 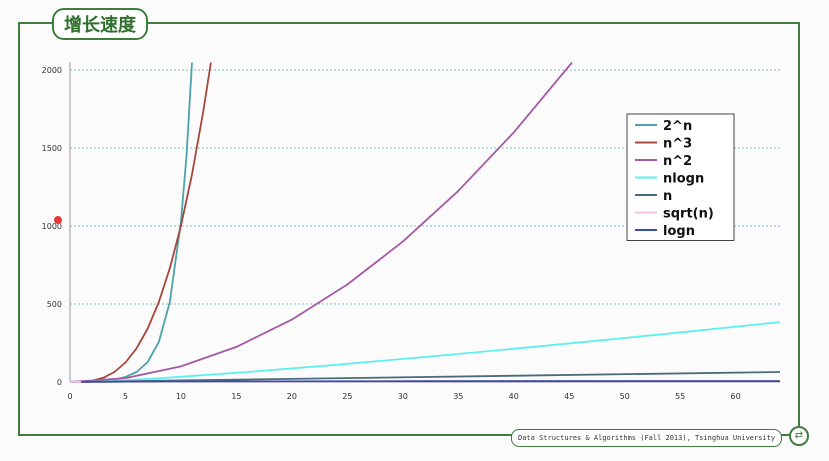 What do you see at coordinates (131, 222) in the screenshot?
I see `series-line-2n` at bounding box center [131, 222].